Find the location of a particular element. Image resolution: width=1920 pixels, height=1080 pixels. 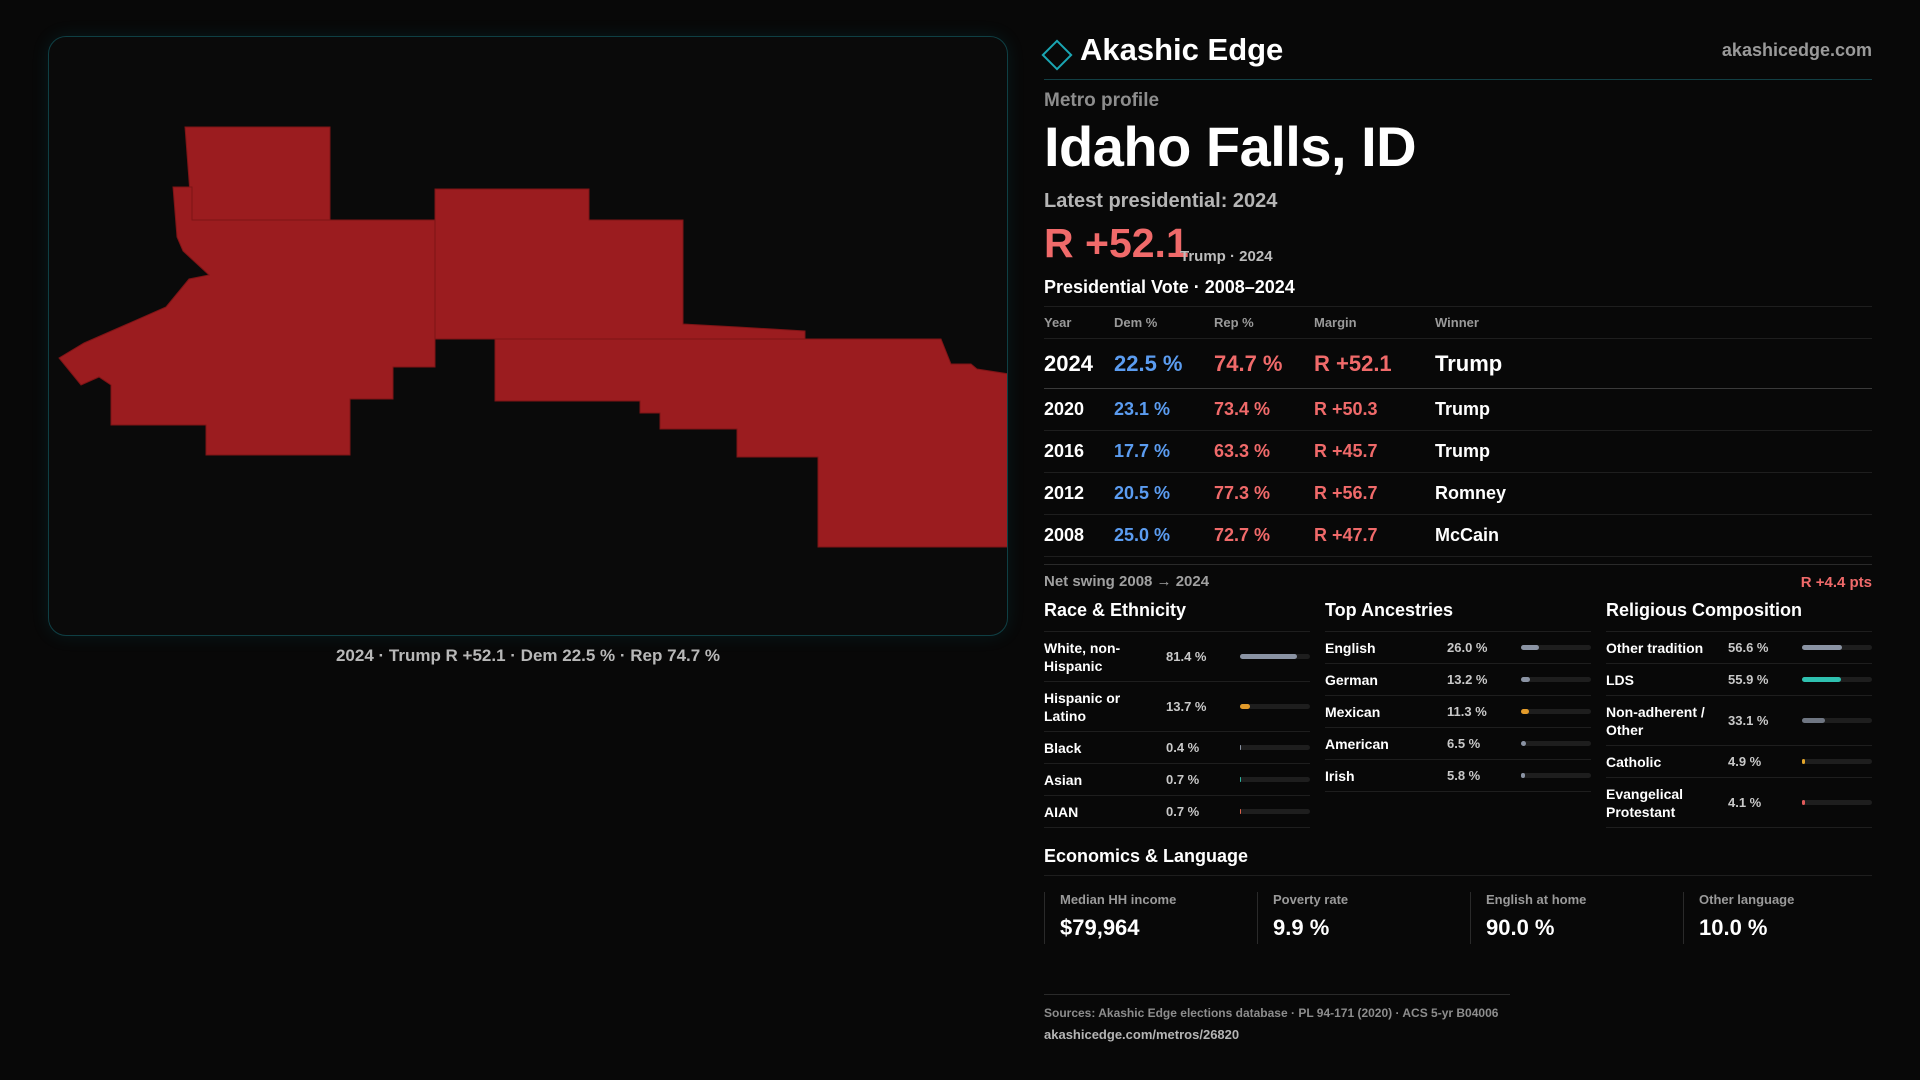

ancestry-label: Mexican is located at coordinates (1353, 711).